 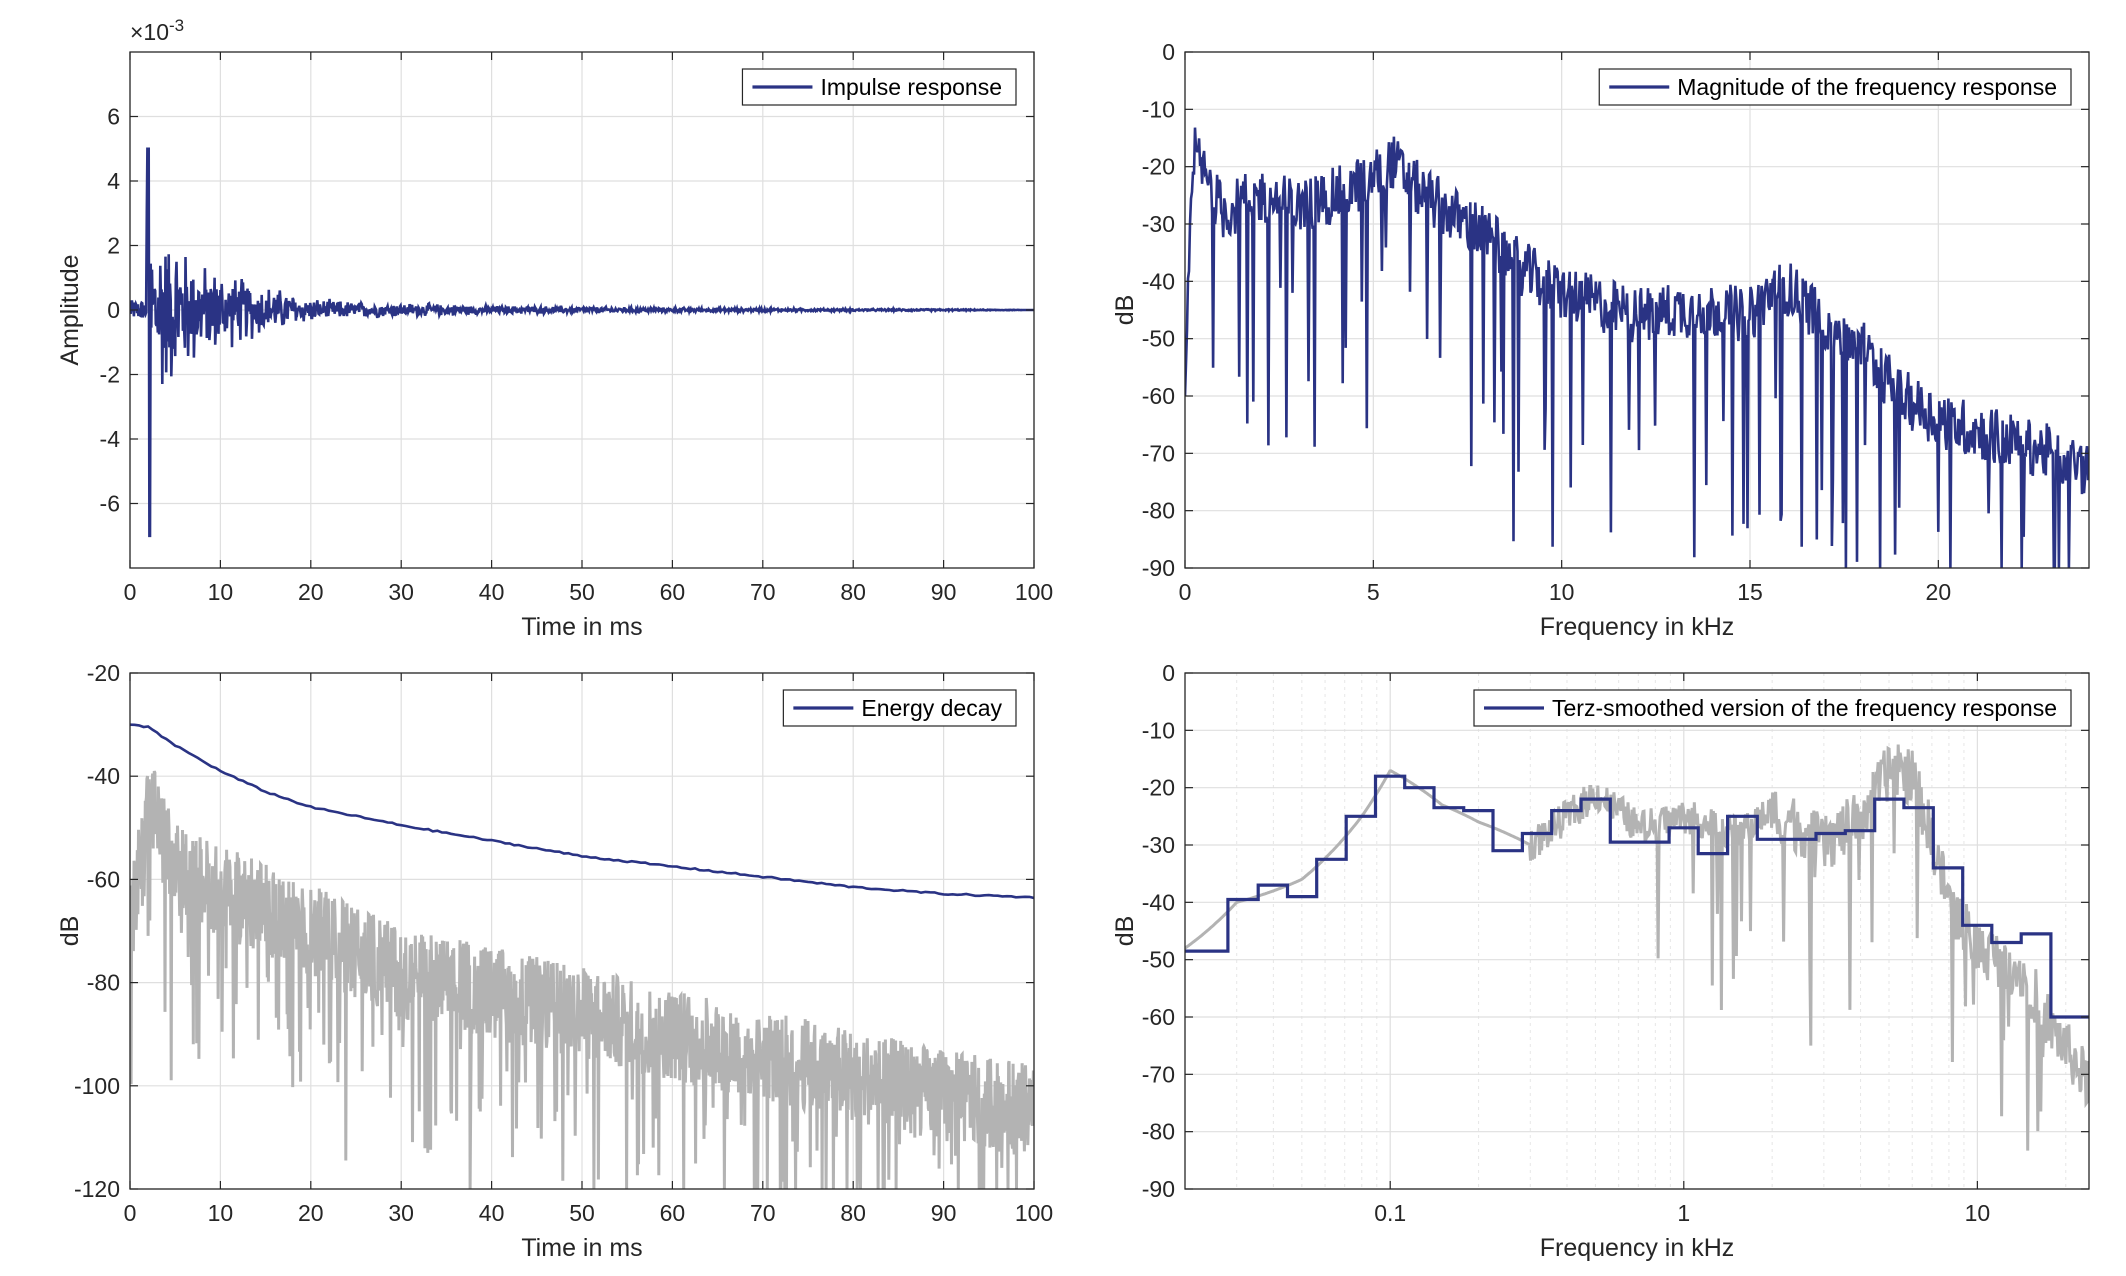 What do you see at coordinates (1390, 1213) in the screenshot?
I see `x-tick-label: 0.1` at bounding box center [1390, 1213].